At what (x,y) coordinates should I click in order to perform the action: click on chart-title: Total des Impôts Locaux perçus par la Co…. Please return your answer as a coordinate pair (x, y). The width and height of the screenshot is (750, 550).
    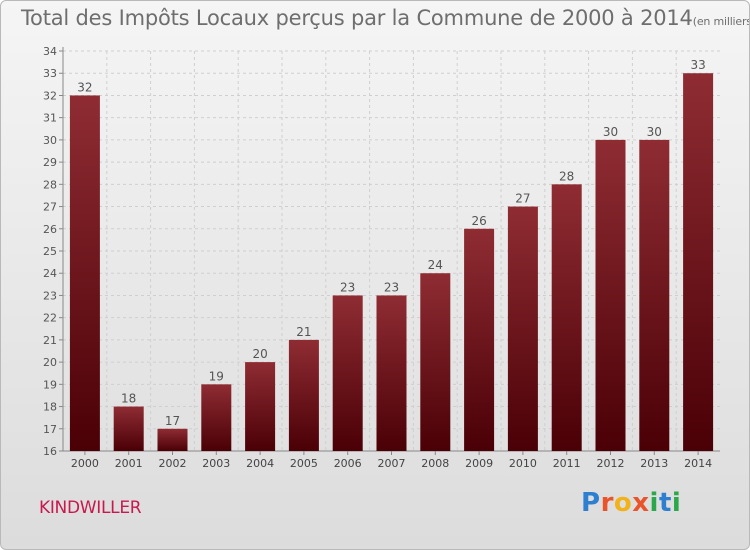
    Looking at the image, I should click on (385, 18).